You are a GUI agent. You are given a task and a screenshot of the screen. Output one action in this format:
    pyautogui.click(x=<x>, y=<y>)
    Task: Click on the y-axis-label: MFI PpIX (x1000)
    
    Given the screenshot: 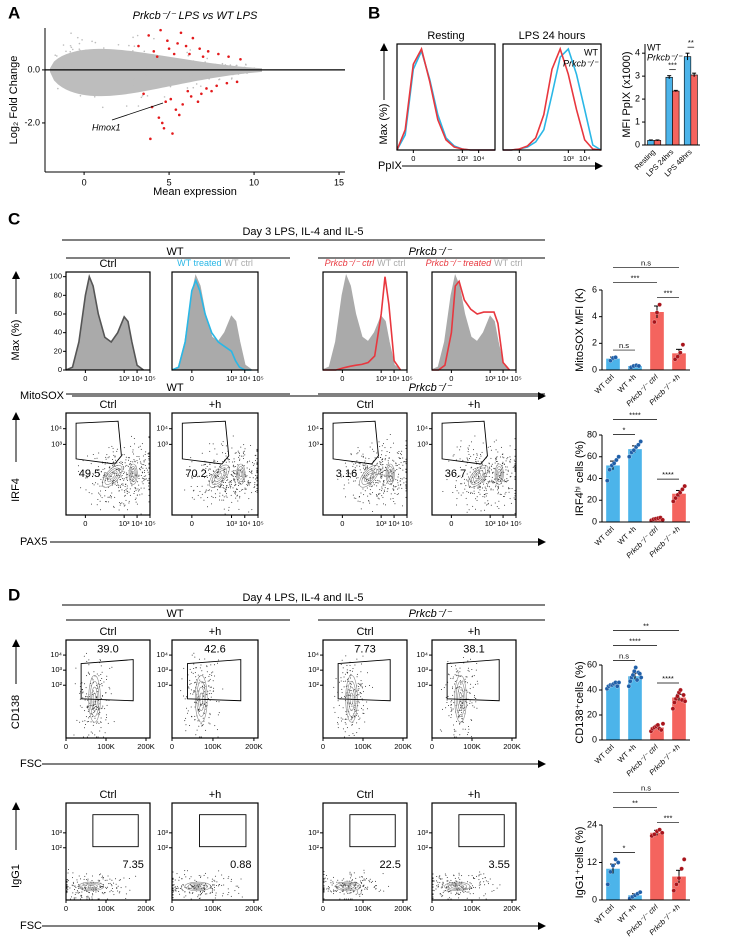 What is the action you would take?
    pyautogui.click(x=627, y=94)
    